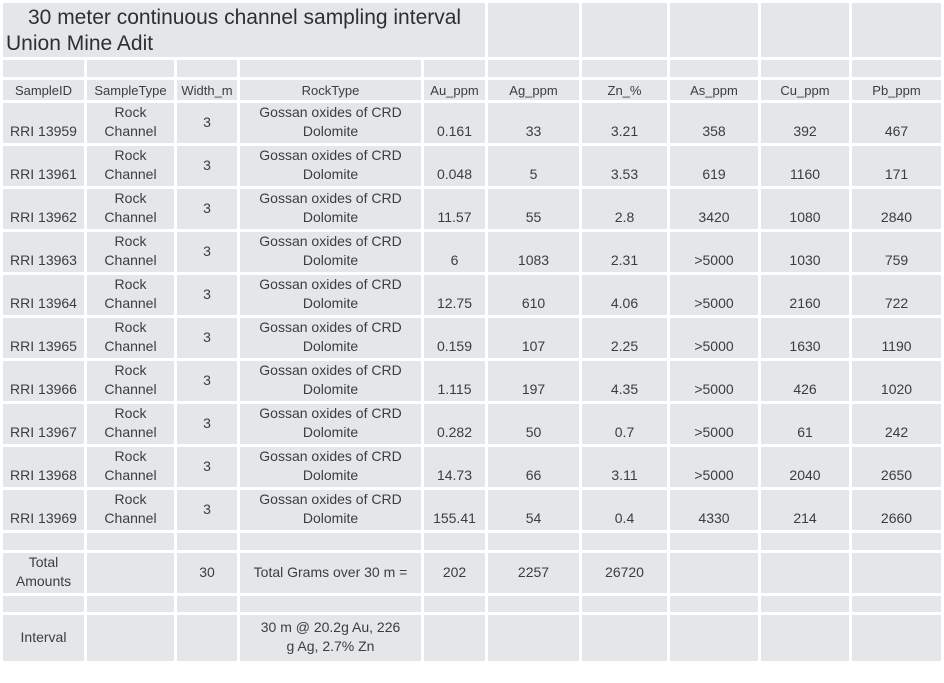  Describe the element at coordinates (207, 573) in the screenshot. I see `totals-width: 30` at that location.